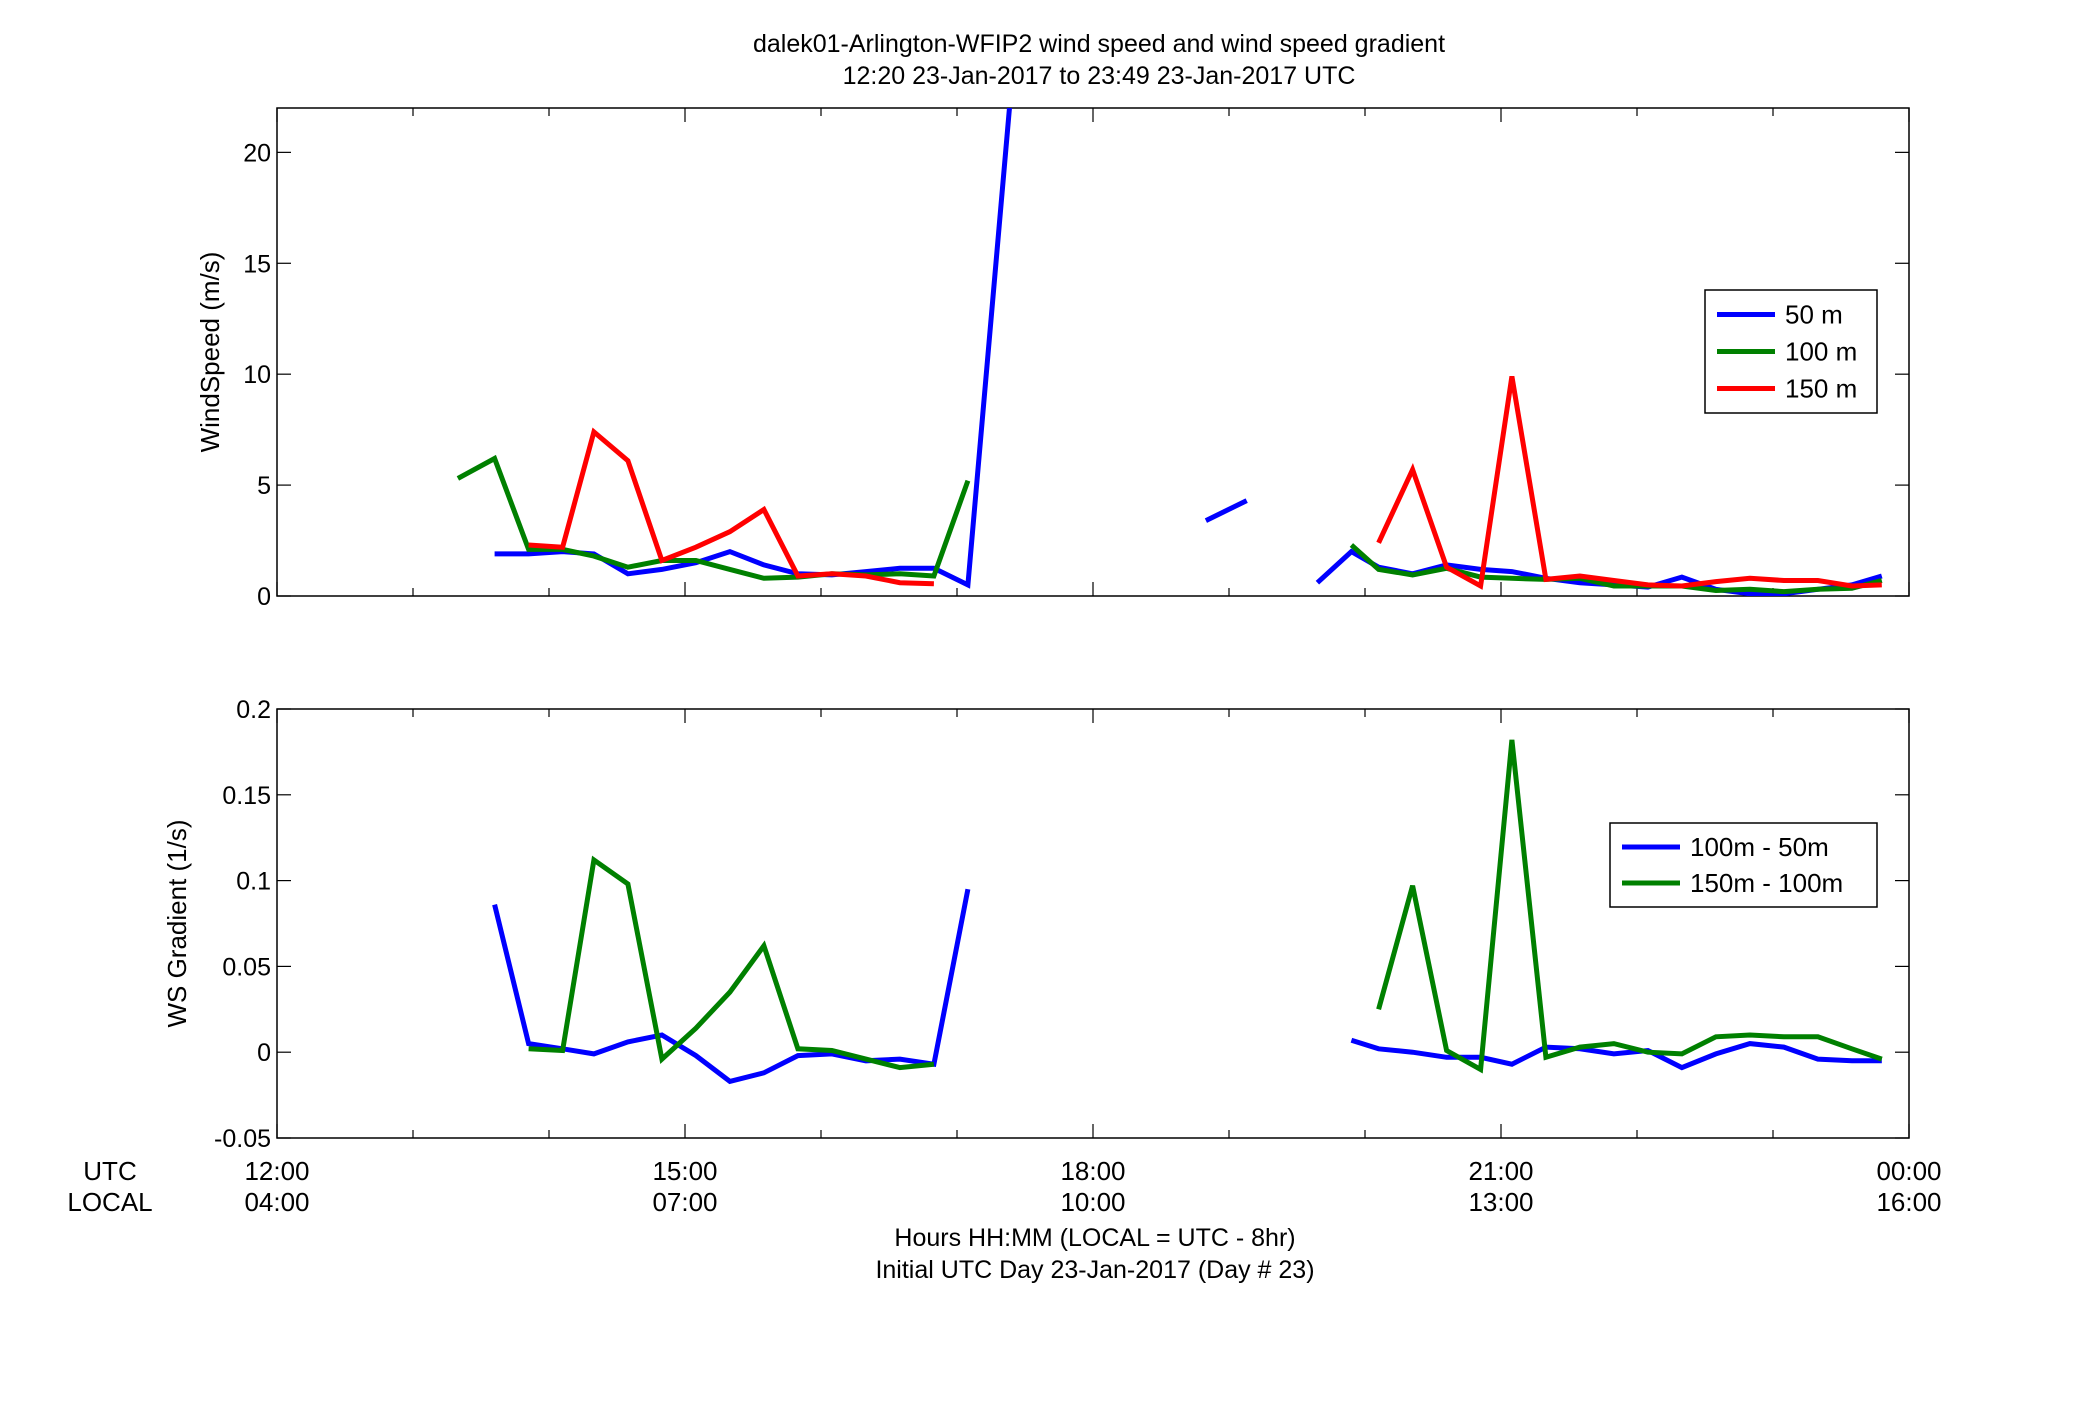 Image resolution: width=2098 pixels, height=1425 pixels. Describe the element at coordinates (1094, 1238) in the screenshot. I see `x-axis-label-line1: Hours HH:MM (LOCAL = UTC - 8hr)` at that location.